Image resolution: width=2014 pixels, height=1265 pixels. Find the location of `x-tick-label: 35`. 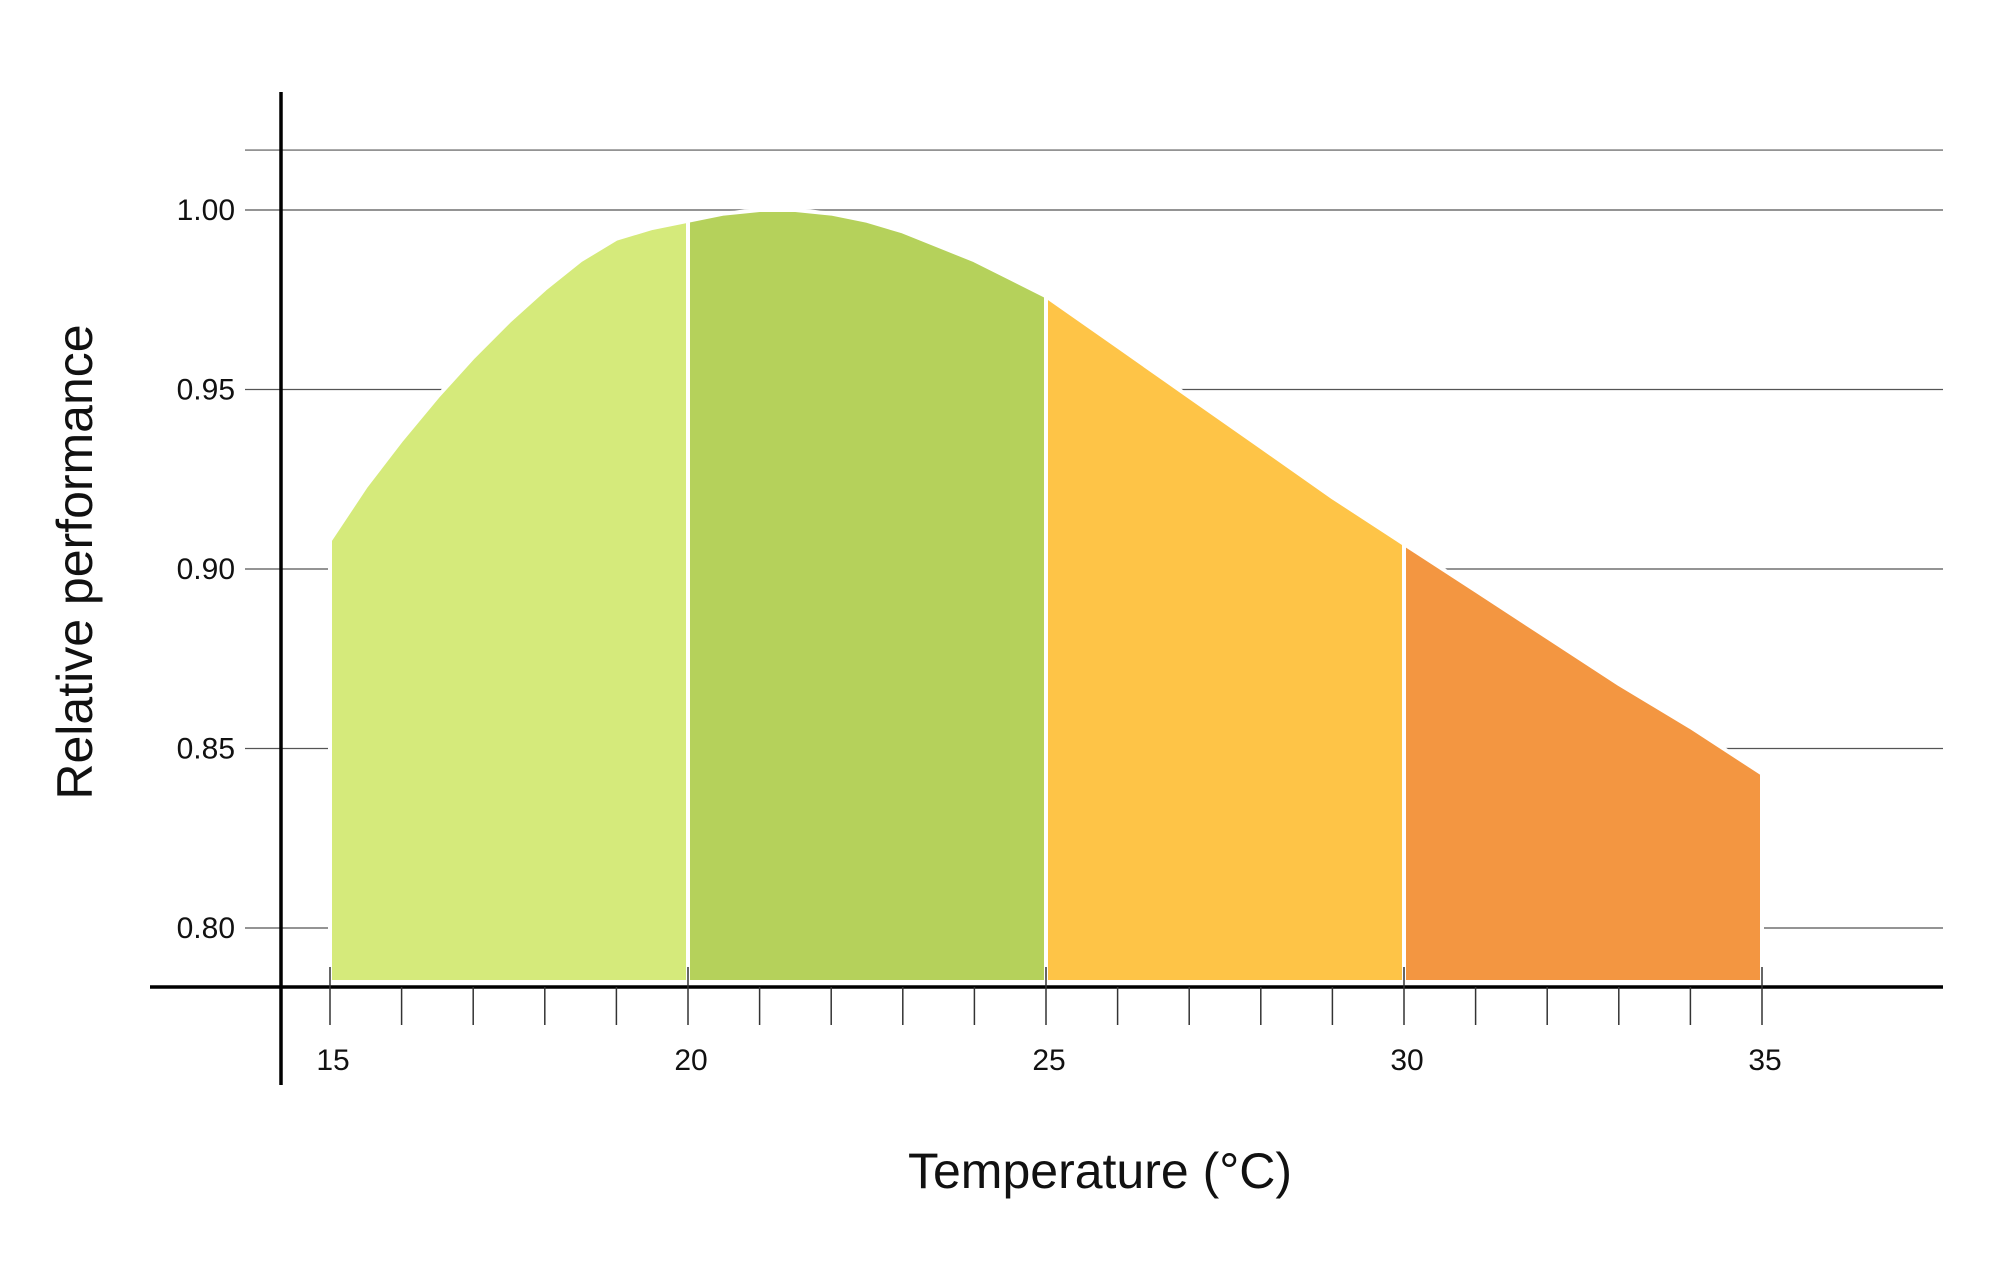

x-tick-label: 35 is located at coordinates (1764, 1060).